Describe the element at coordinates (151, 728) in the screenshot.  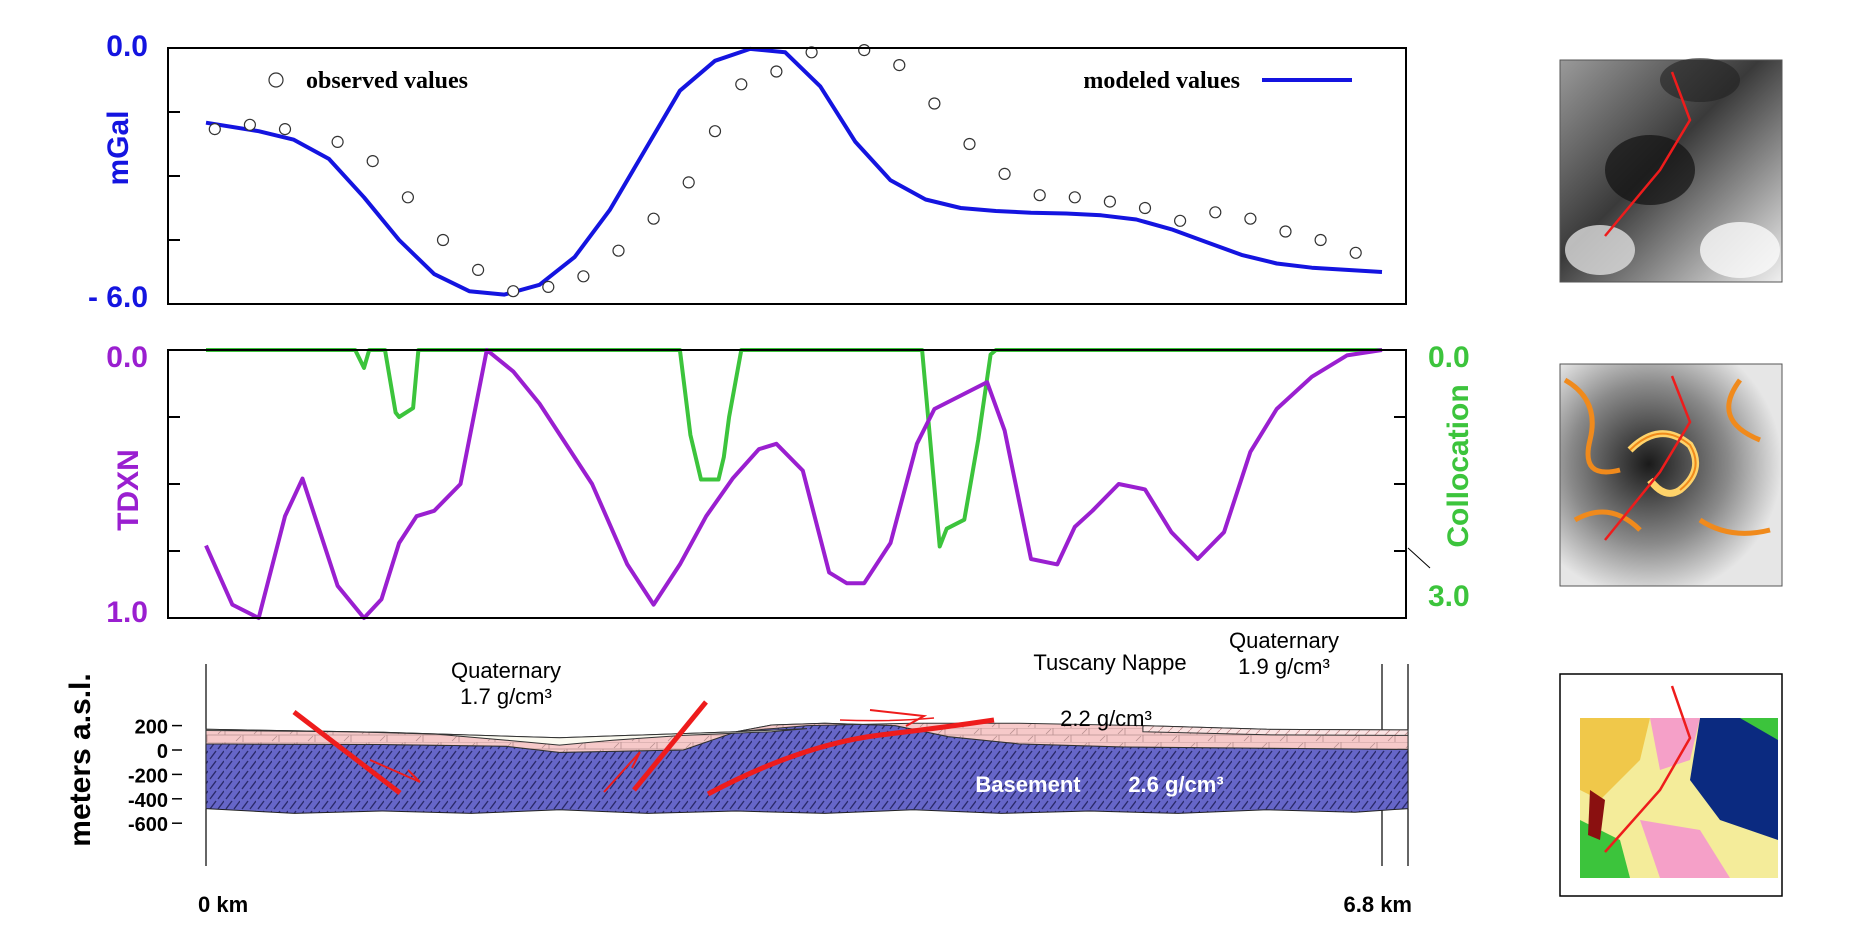
I see `section-y-tick-label: 200` at that location.